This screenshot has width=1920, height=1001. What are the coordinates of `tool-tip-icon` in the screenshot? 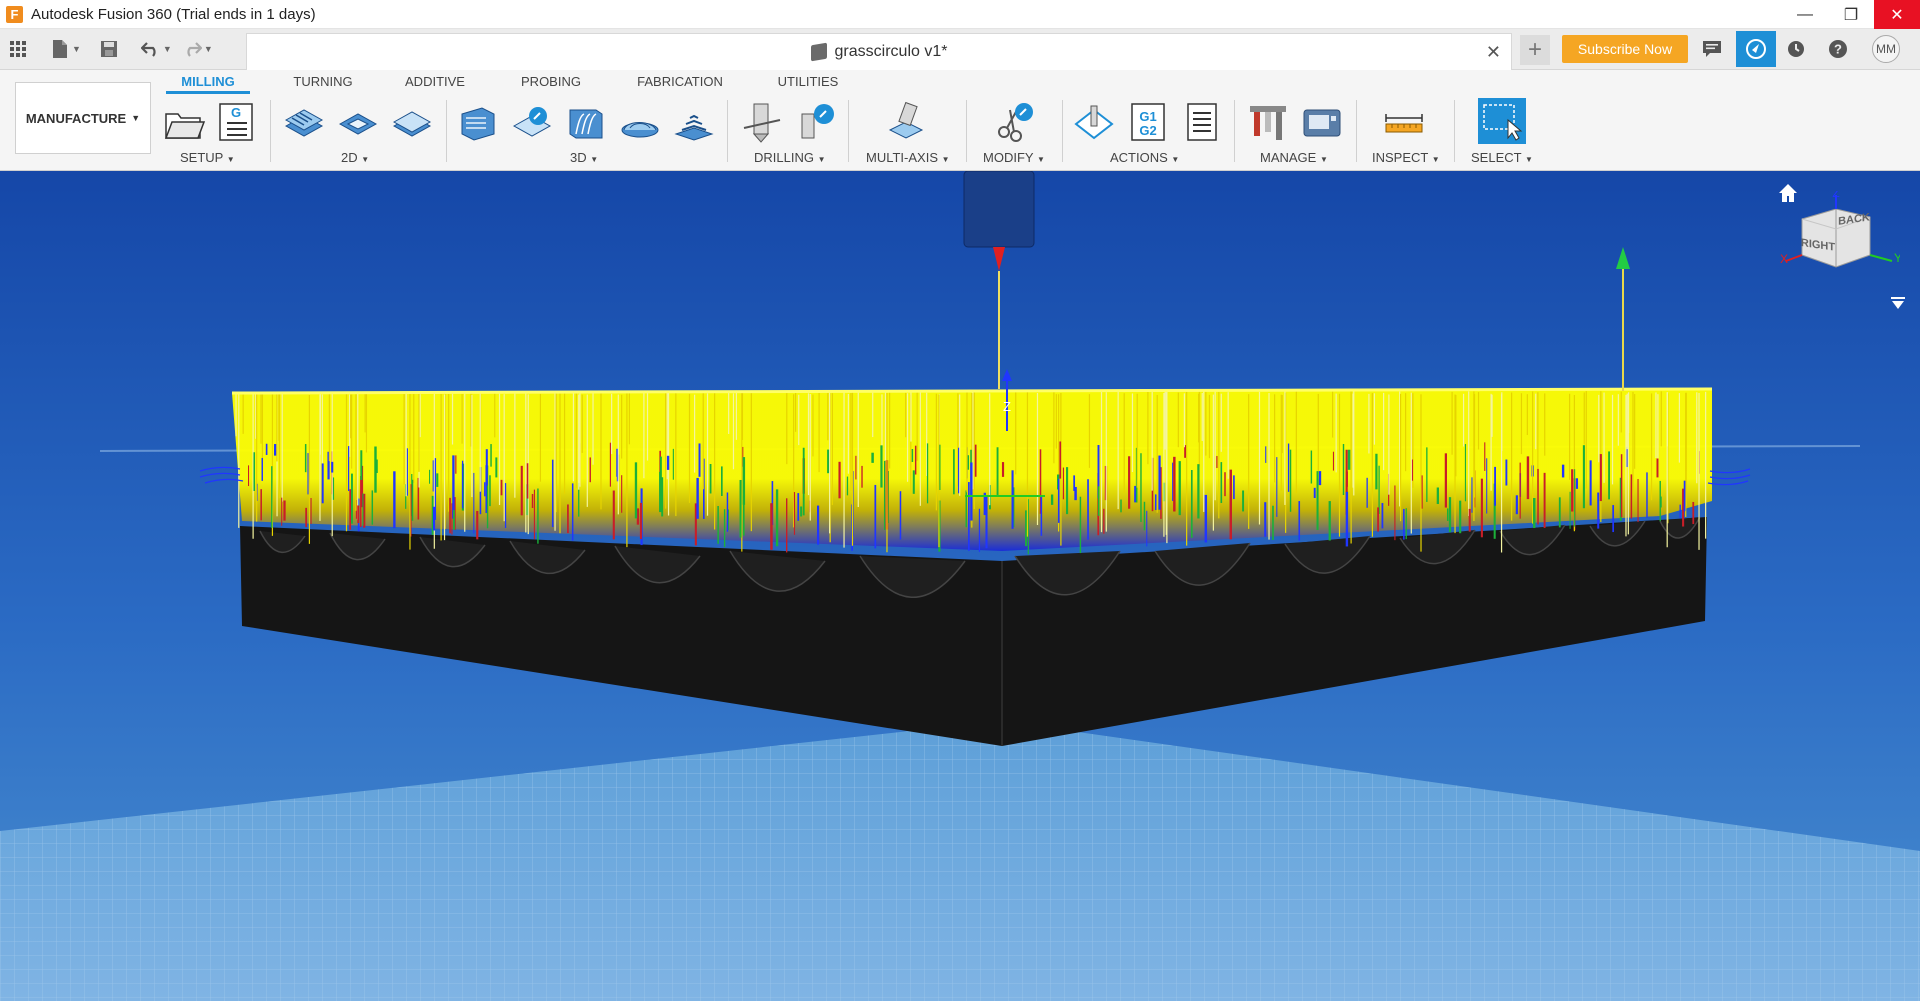 It's located at (999, 259).